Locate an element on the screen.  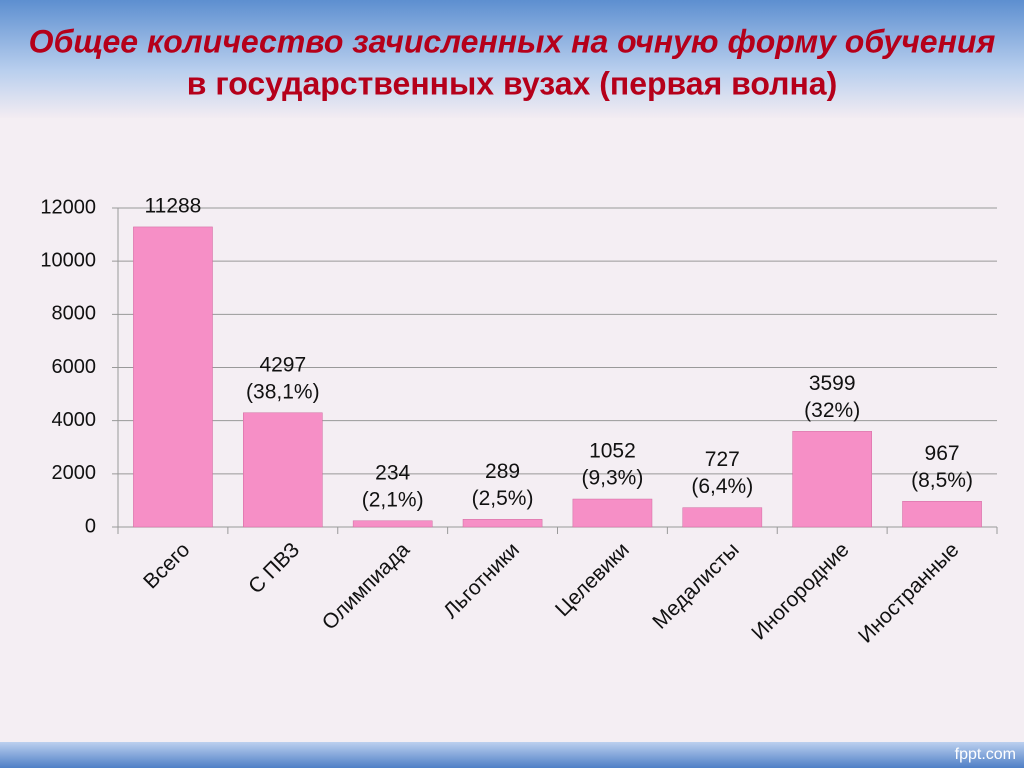
data-label: (6,4%) is located at coordinates (722, 486).